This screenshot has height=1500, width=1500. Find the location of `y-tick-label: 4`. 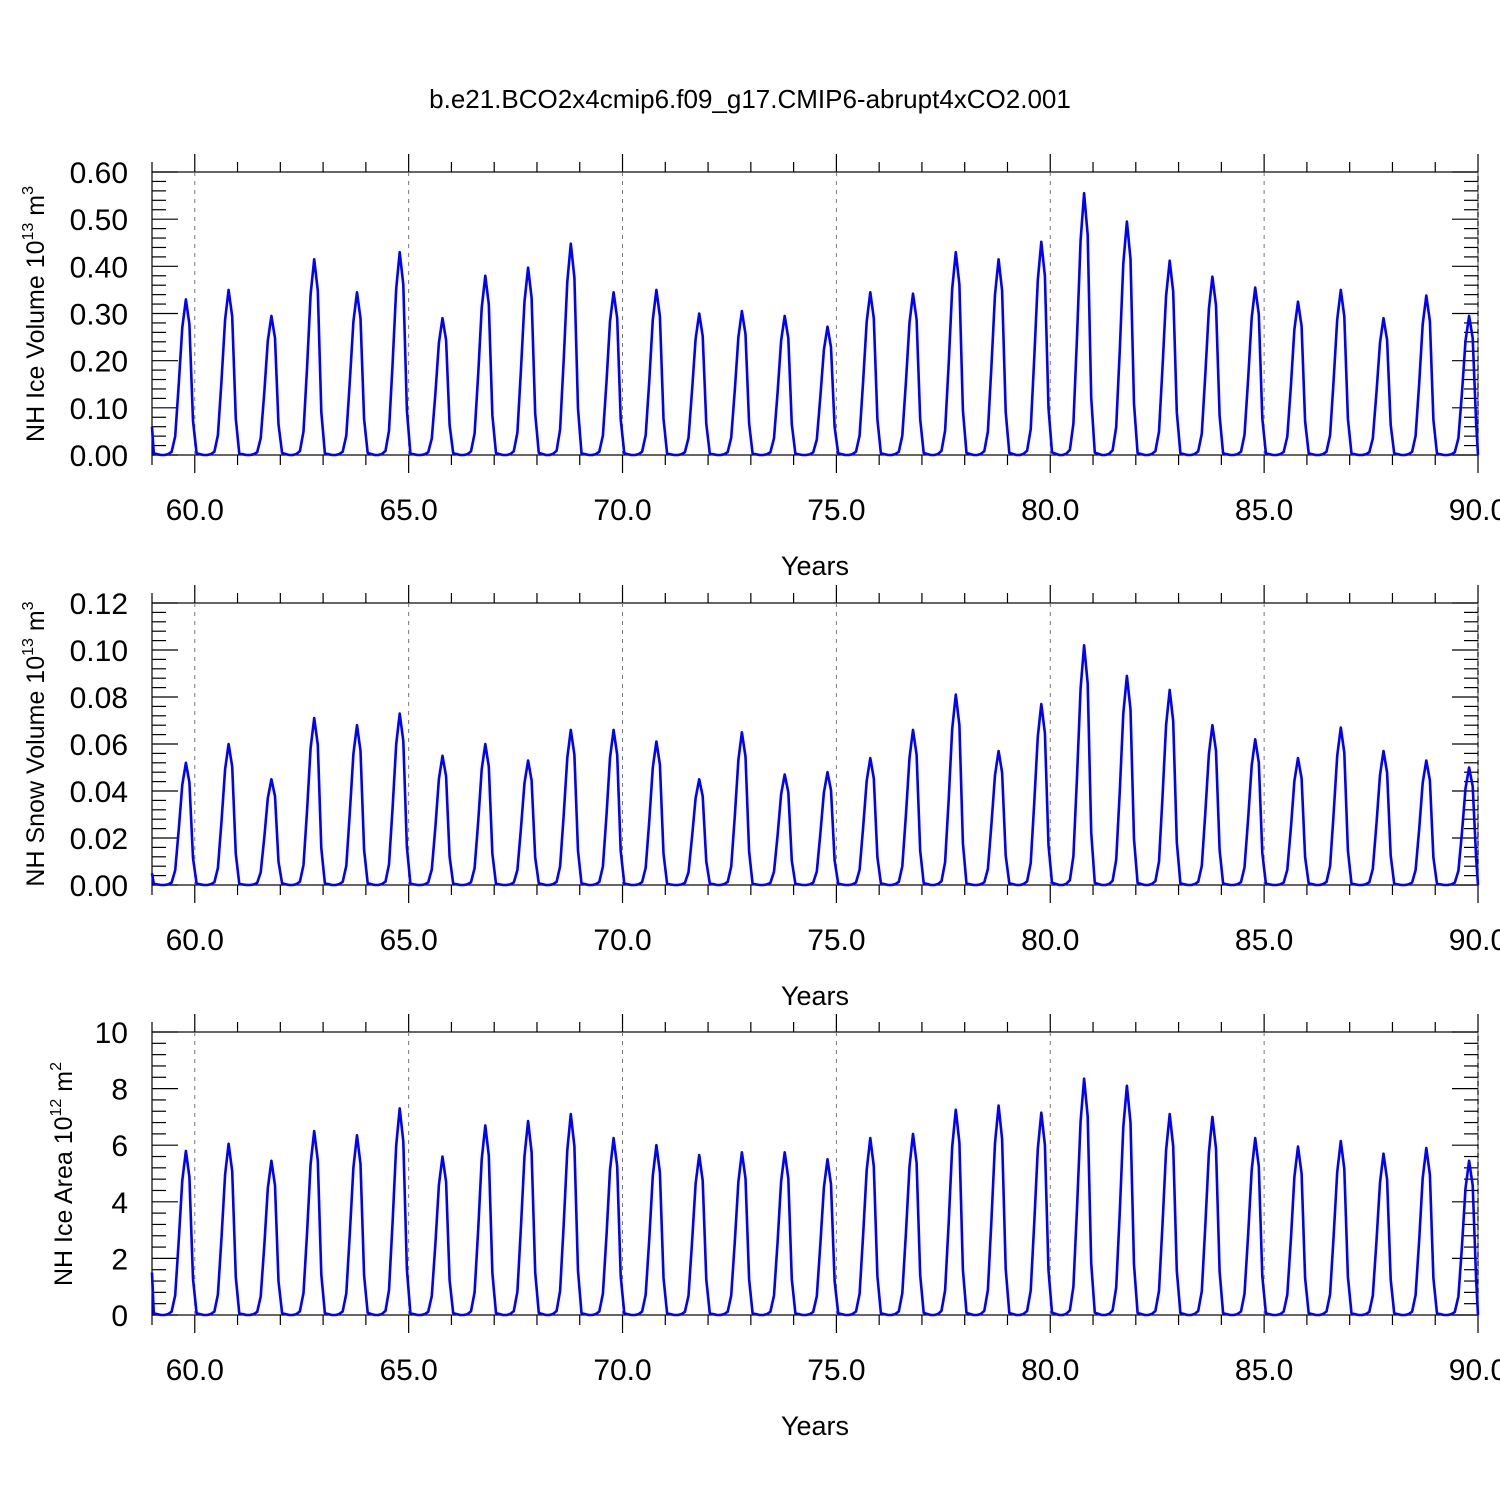

y-tick-label: 4 is located at coordinates (119, 1203).